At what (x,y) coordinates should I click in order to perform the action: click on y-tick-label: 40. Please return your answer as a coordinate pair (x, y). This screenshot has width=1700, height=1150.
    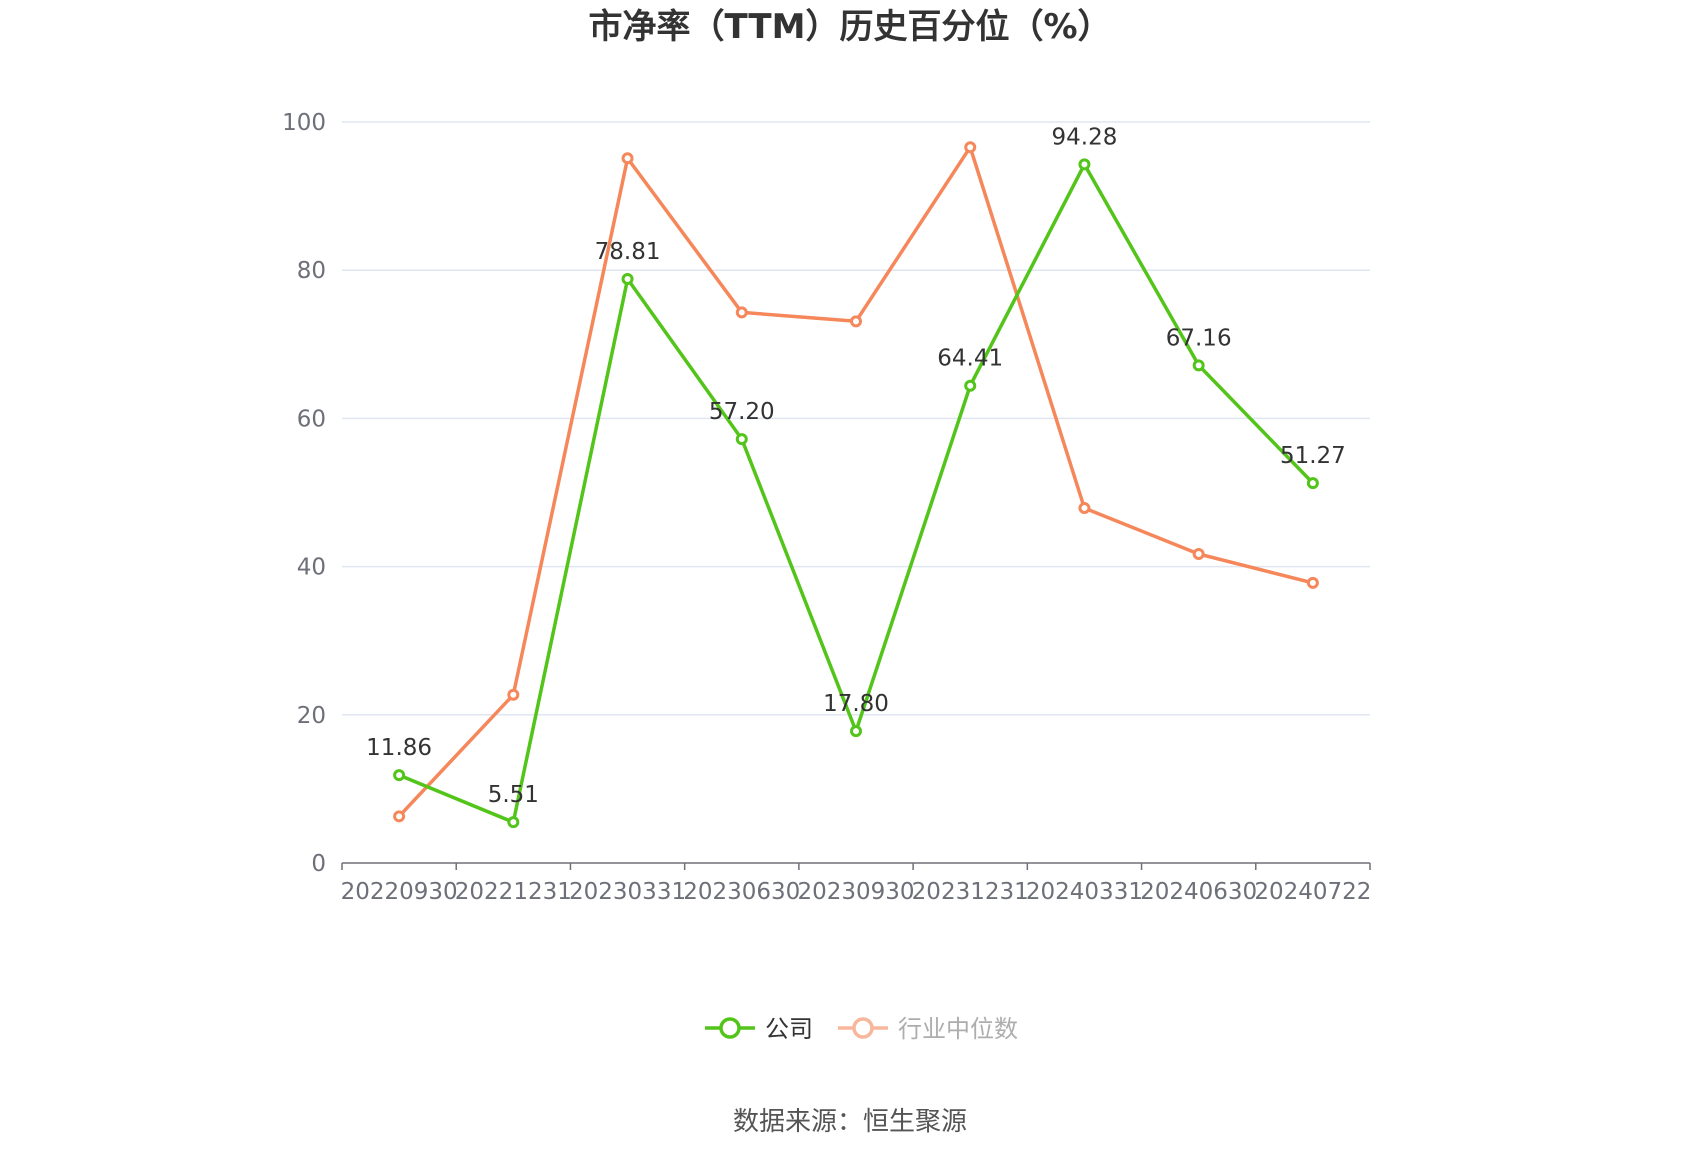
    Looking at the image, I should click on (311, 568).